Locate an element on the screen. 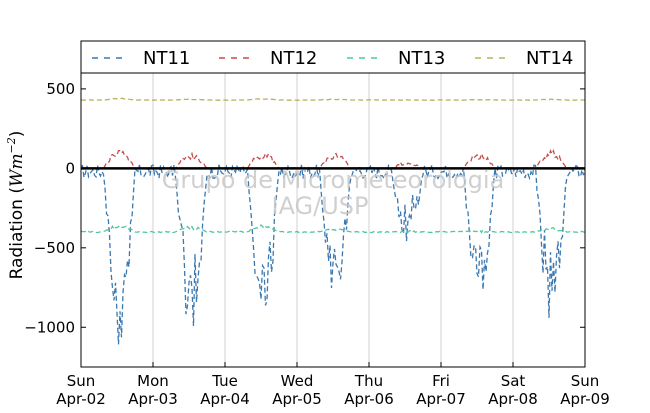 The height and width of the screenshot is (413, 650). x-tick-label-date-0: Apr-02 is located at coordinates (81, 399).